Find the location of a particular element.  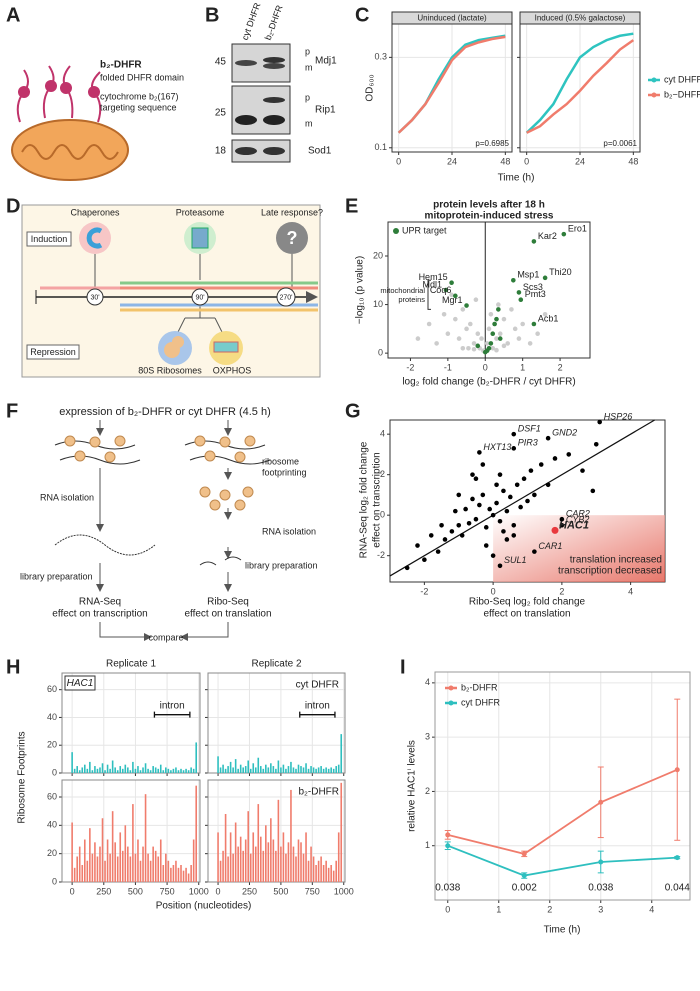

panel-letter: G is located at coordinates (353, 411).